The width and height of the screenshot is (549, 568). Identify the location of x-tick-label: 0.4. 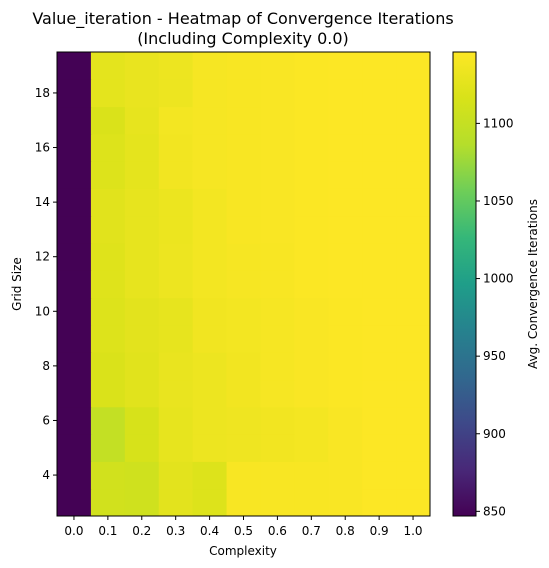
(209, 531).